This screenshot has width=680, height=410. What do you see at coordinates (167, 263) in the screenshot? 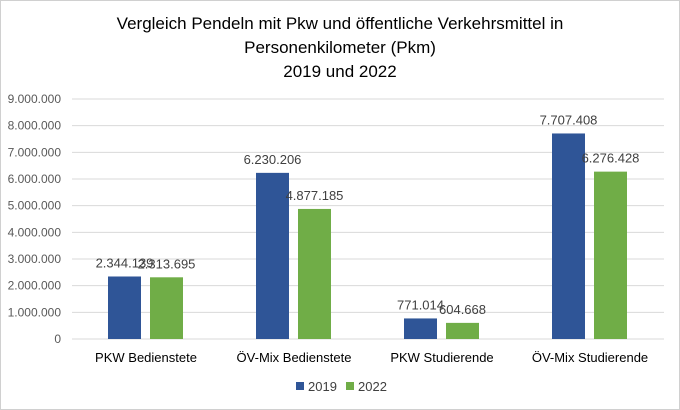
I see `data-label: 2.313.695` at bounding box center [167, 263].